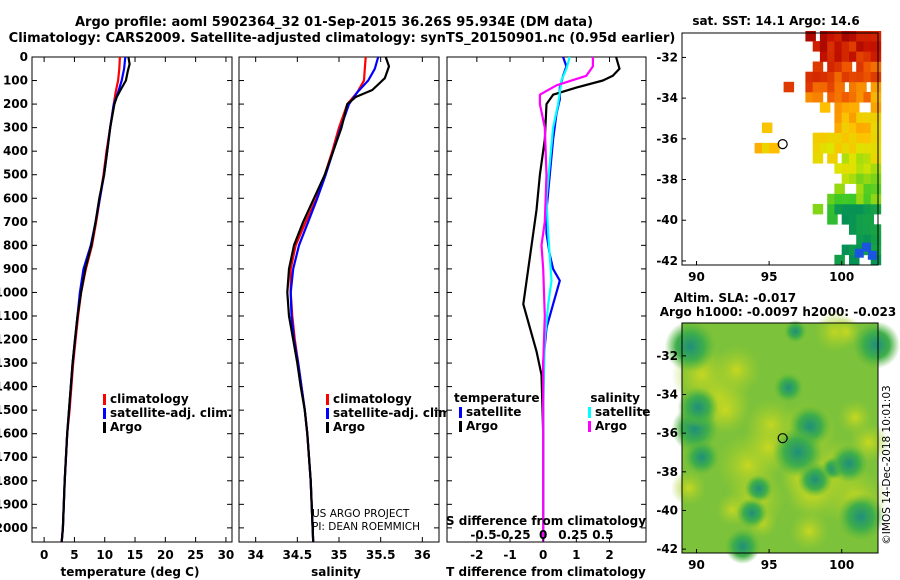 This screenshot has height=580, width=900. Describe the element at coordinates (14, 316) in the screenshot. I see `y-tick-label: 1100` at that location.